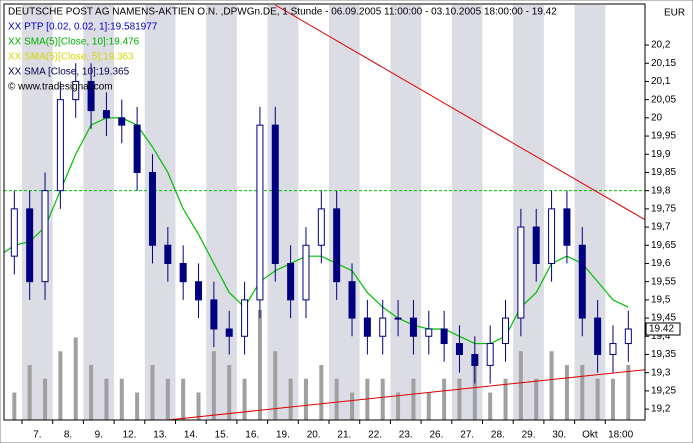 Image resolution: width=693 pixels, height=443 pixels. Describe the element at coordinates (657, 117) in the screenshot. I see `y-tick-label: 20` at that location.